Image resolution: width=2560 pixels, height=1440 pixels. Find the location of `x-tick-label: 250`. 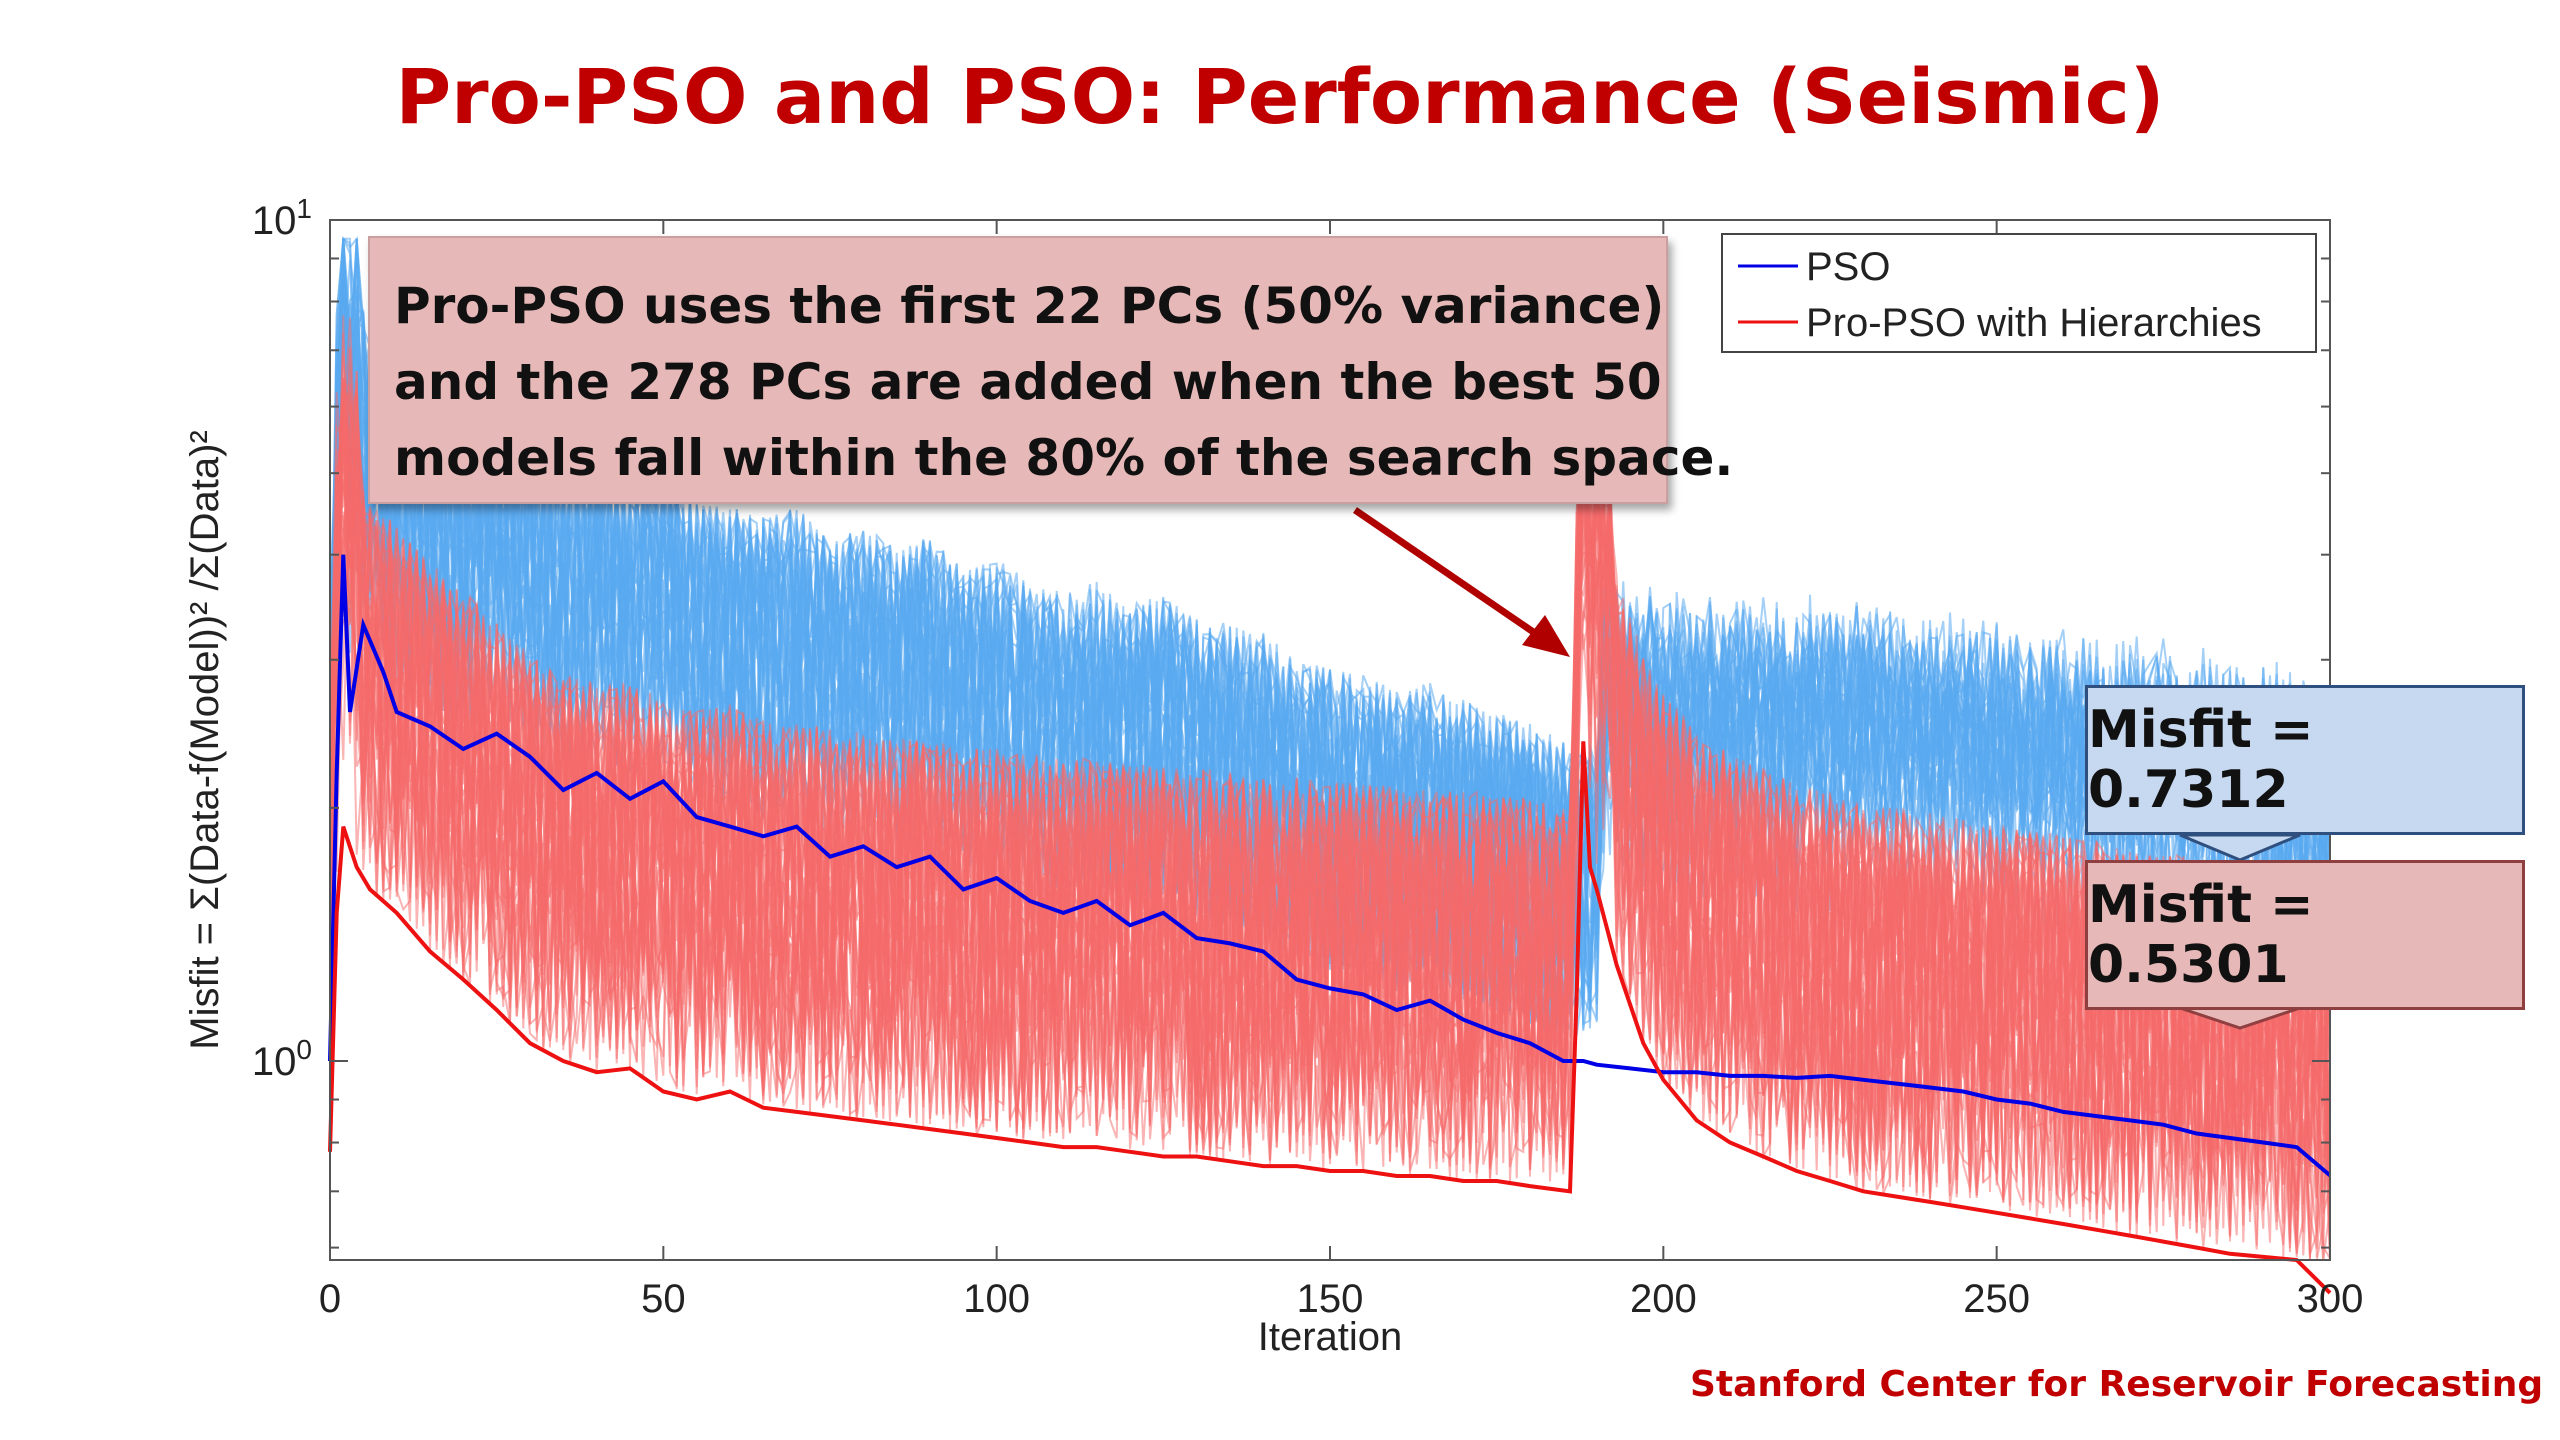

x-tick-label: 250 is located at coordinates (1996, 1299).